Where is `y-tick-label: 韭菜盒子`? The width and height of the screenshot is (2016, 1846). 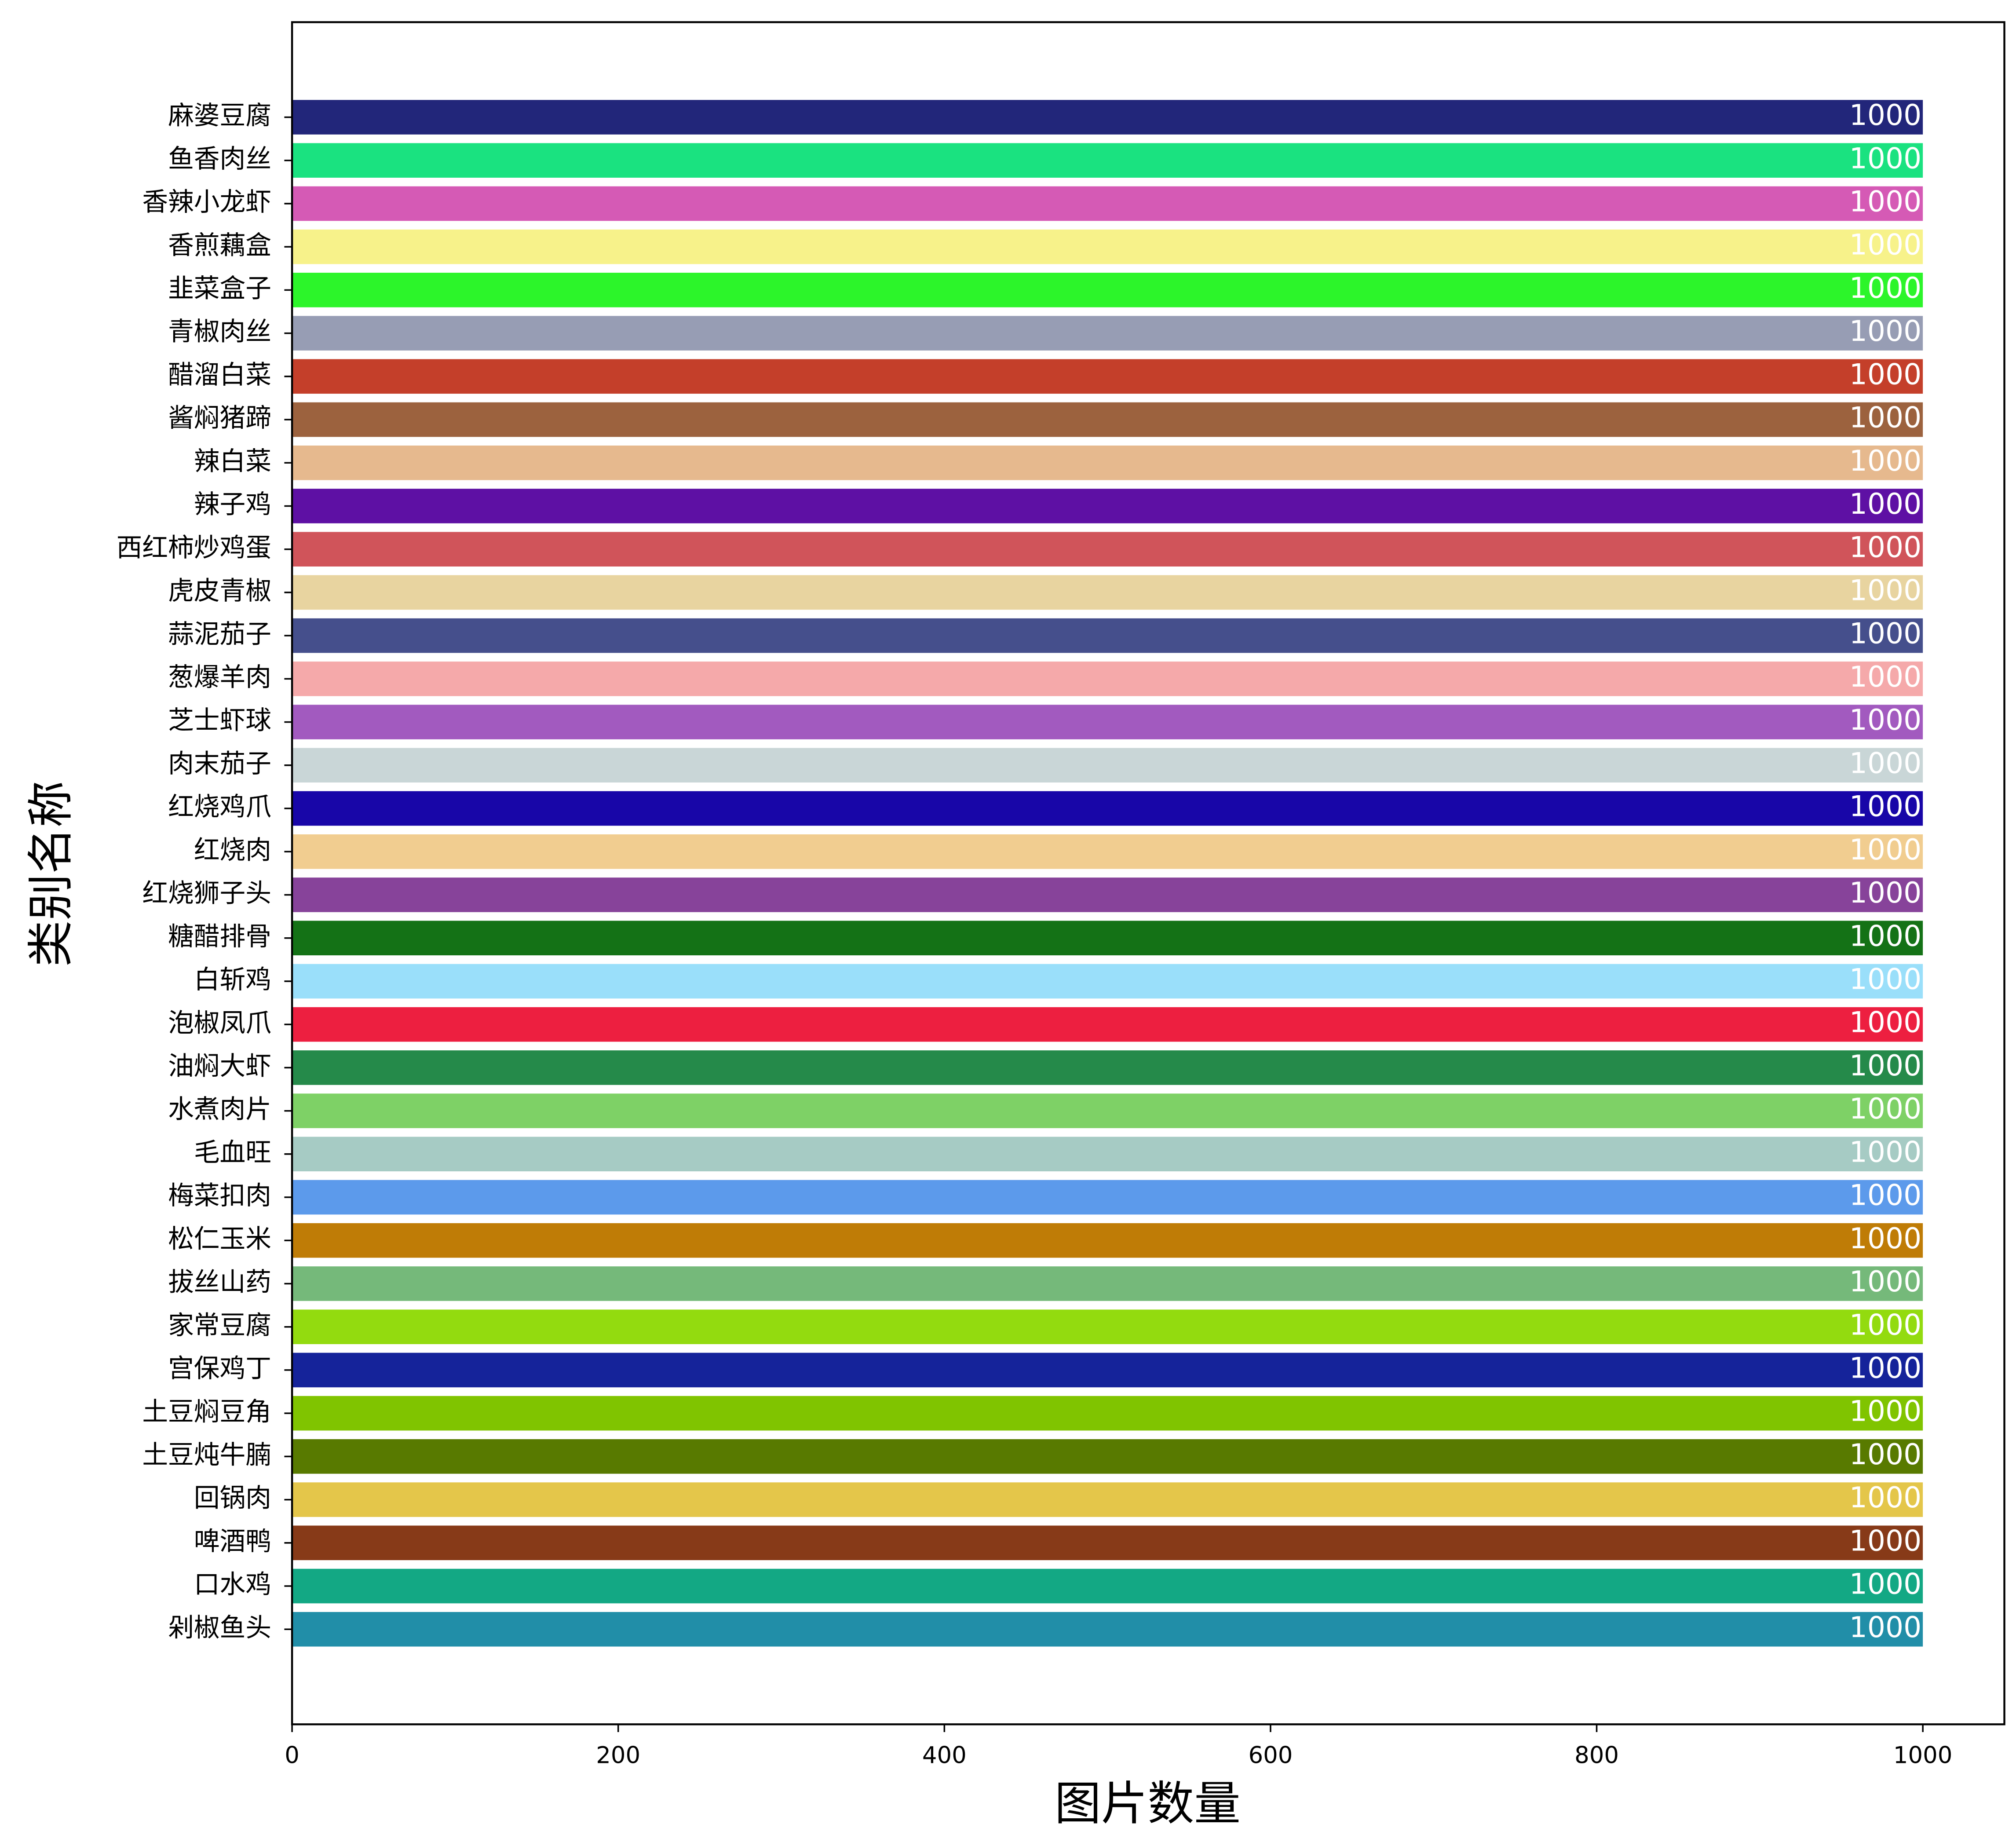
y-tick-label: 韭菜盒子 is located at coordinates (219, 288).